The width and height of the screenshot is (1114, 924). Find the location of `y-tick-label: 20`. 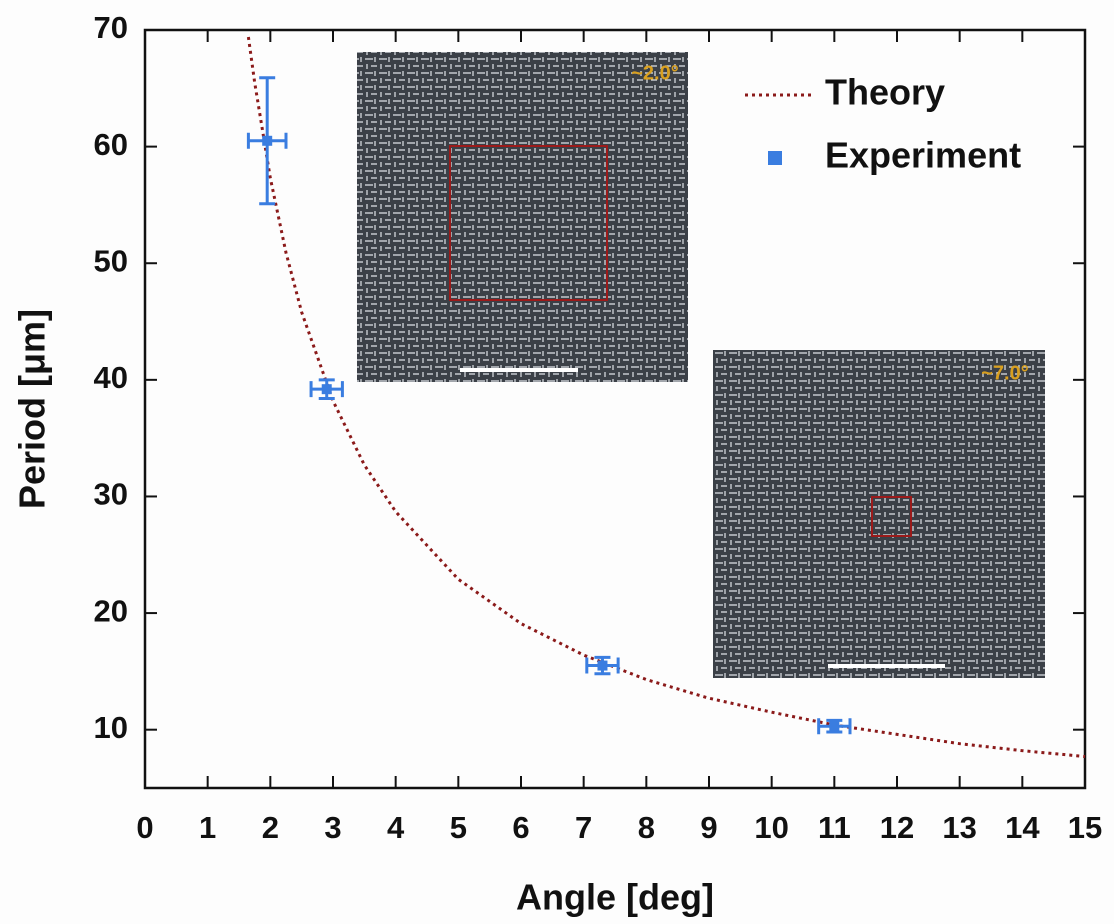

y-tick-label: 20 is located at coordinates (111, 610).